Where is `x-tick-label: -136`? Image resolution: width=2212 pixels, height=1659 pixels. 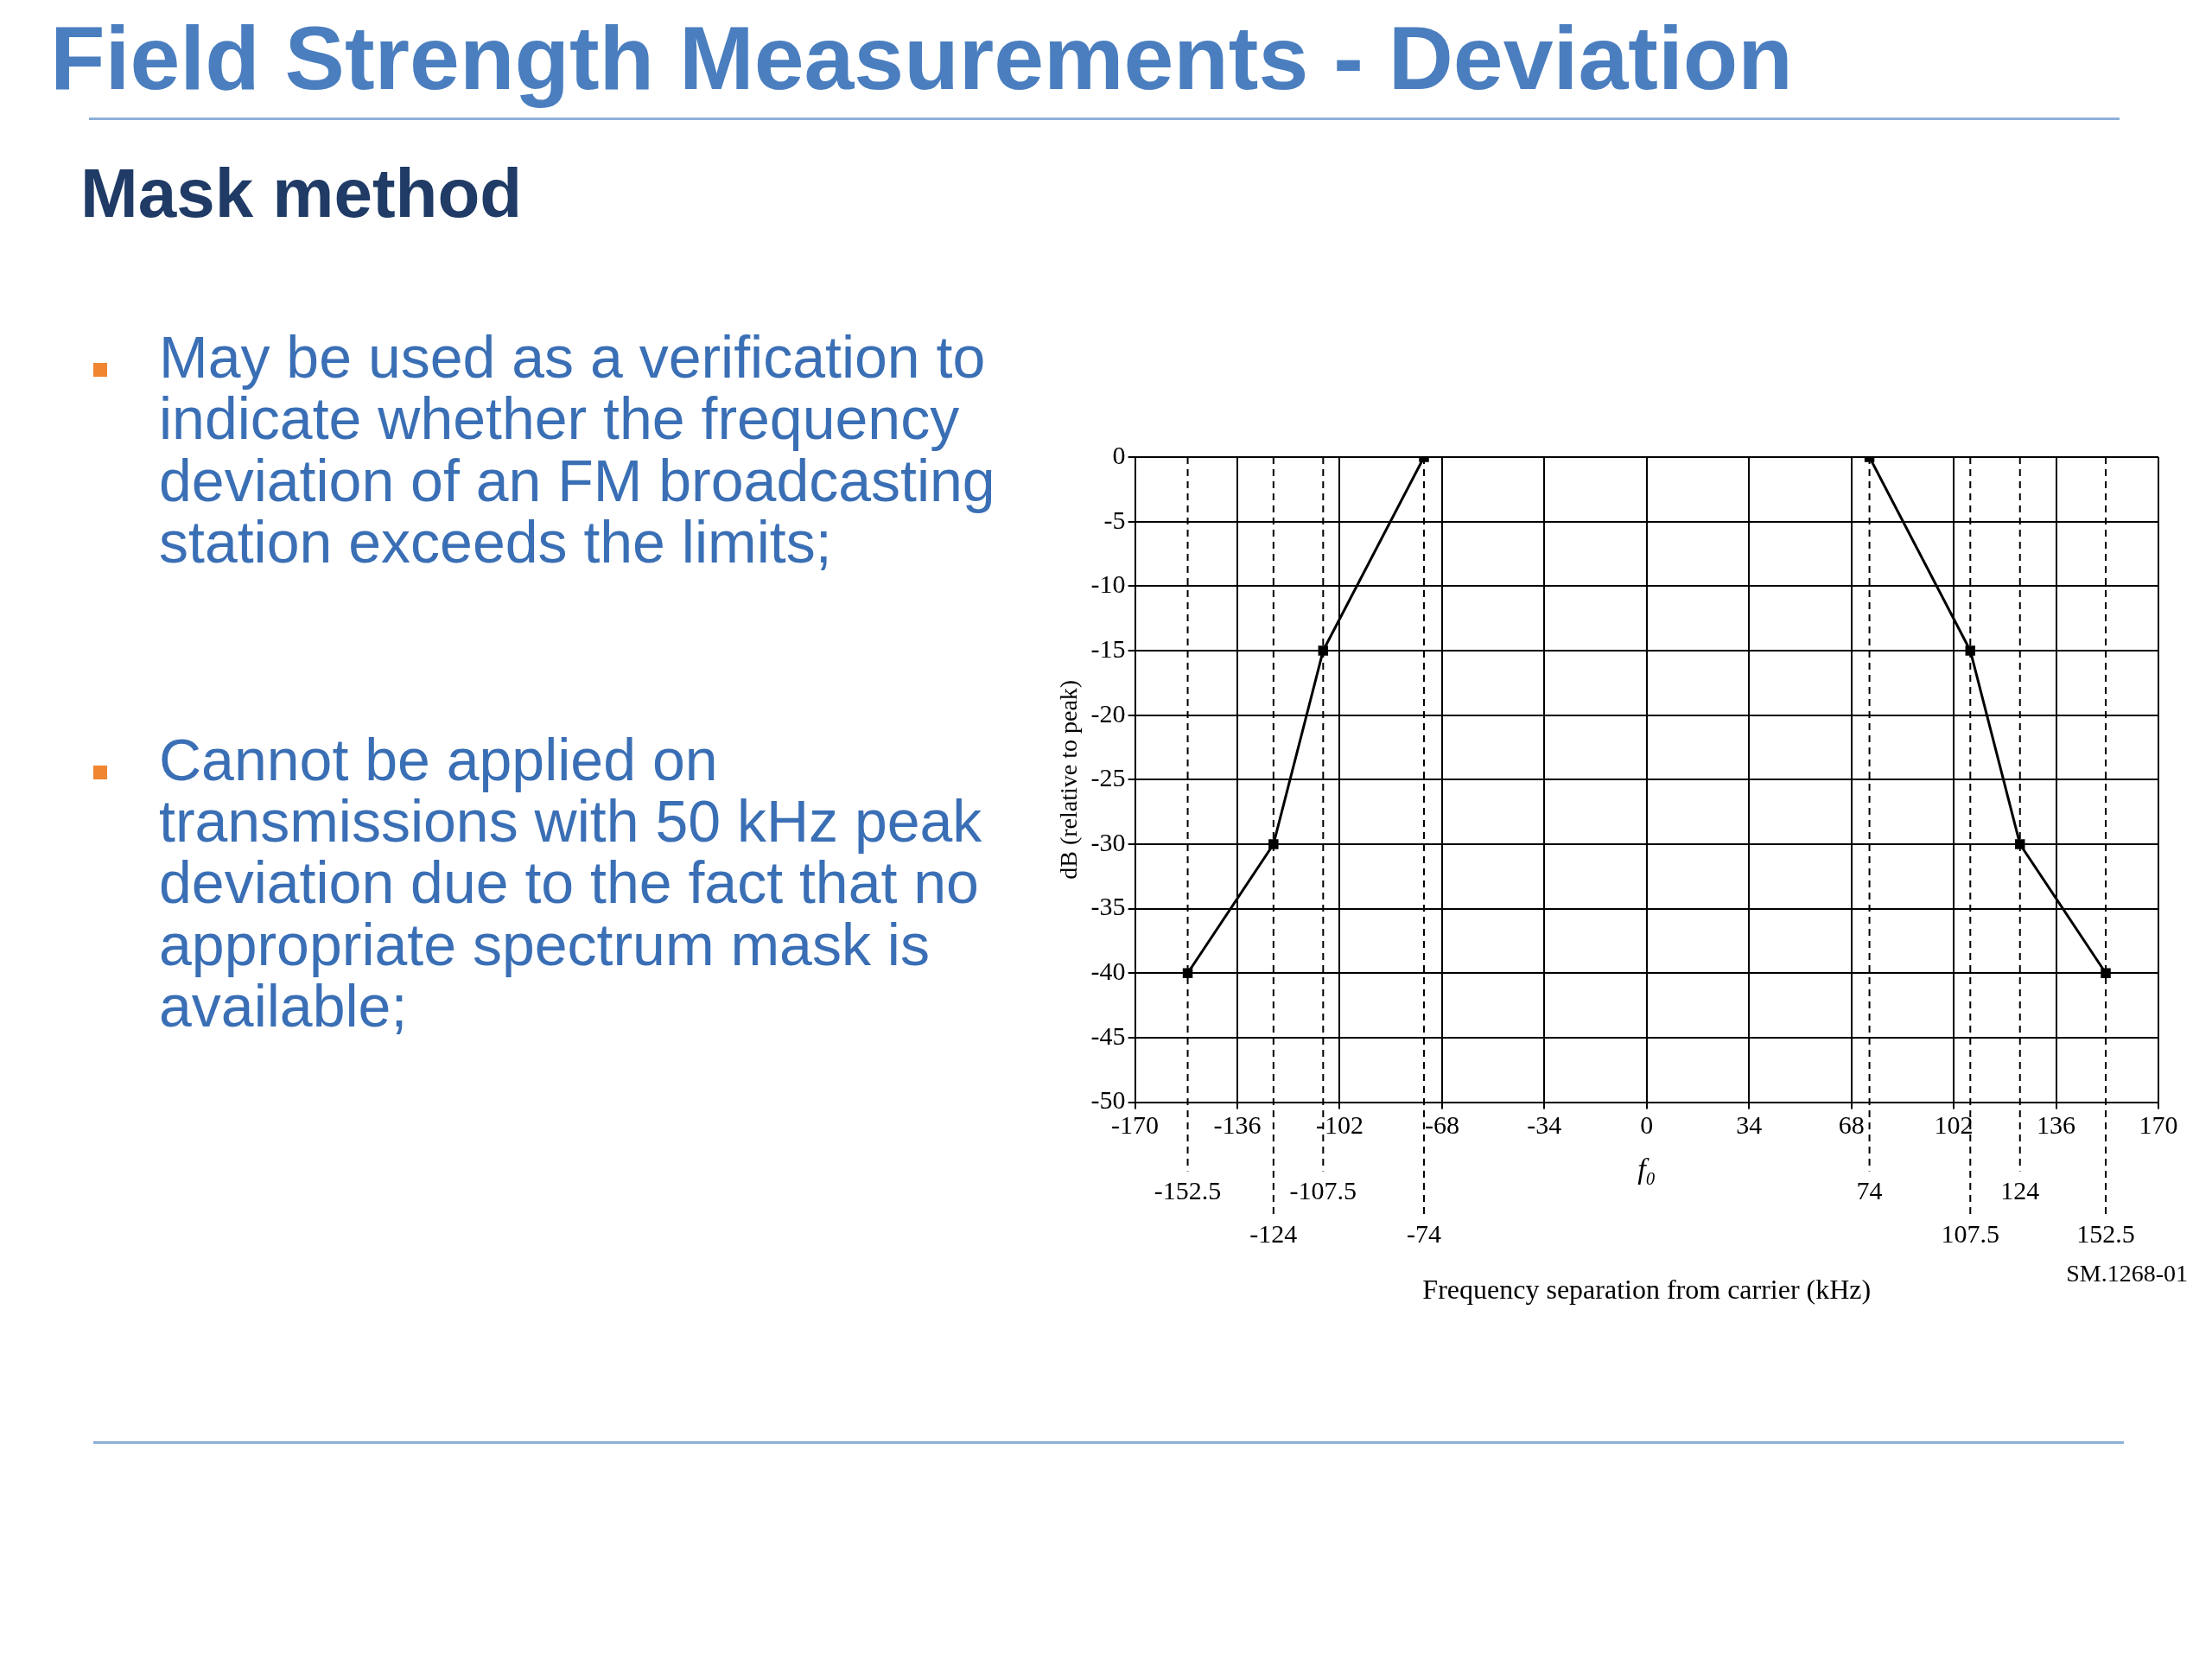 x-tick-label: -136 is located at coordinates (1237, 1125).